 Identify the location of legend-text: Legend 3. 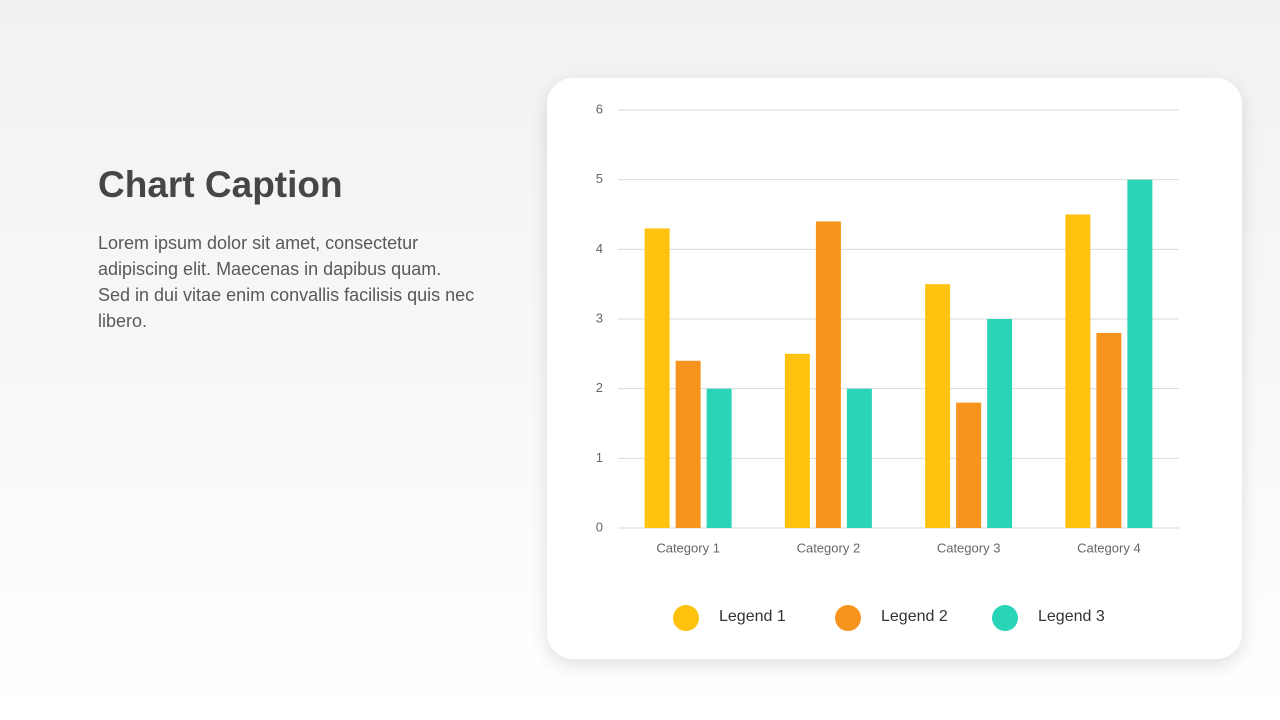
(1071, 616).